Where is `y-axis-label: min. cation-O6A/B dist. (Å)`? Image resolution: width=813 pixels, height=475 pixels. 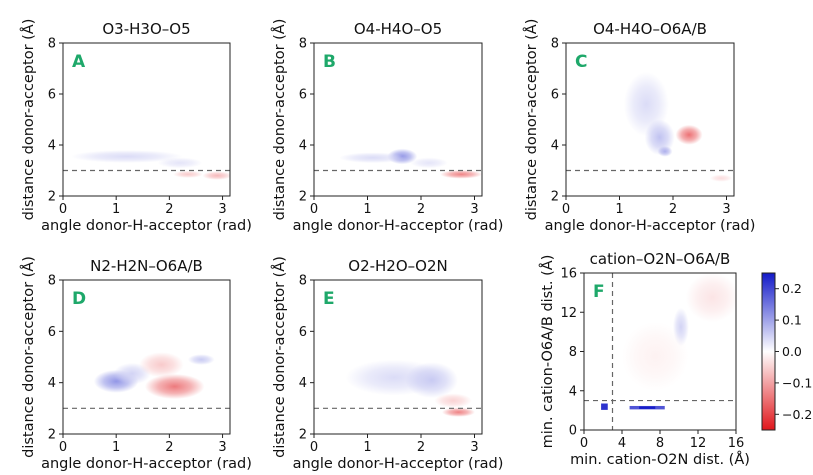
y-axis-label: min. cation-O6A/B dist. (Å) is located at coordinates (547, 352).